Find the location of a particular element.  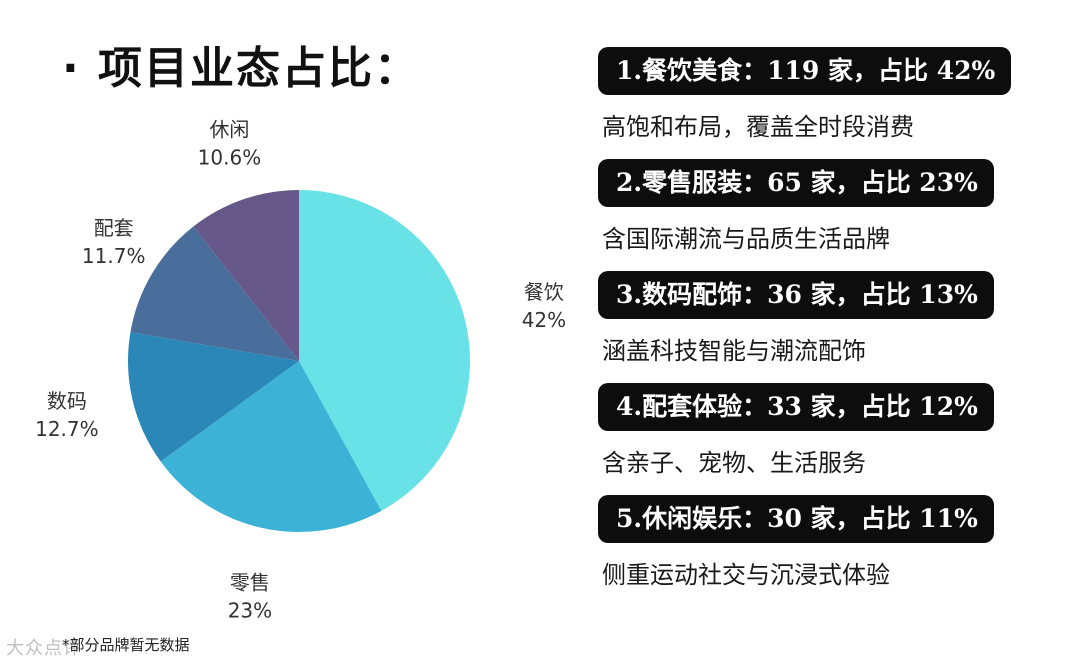

slice-value-label: 12.7% is located at coordinates (67, 429).